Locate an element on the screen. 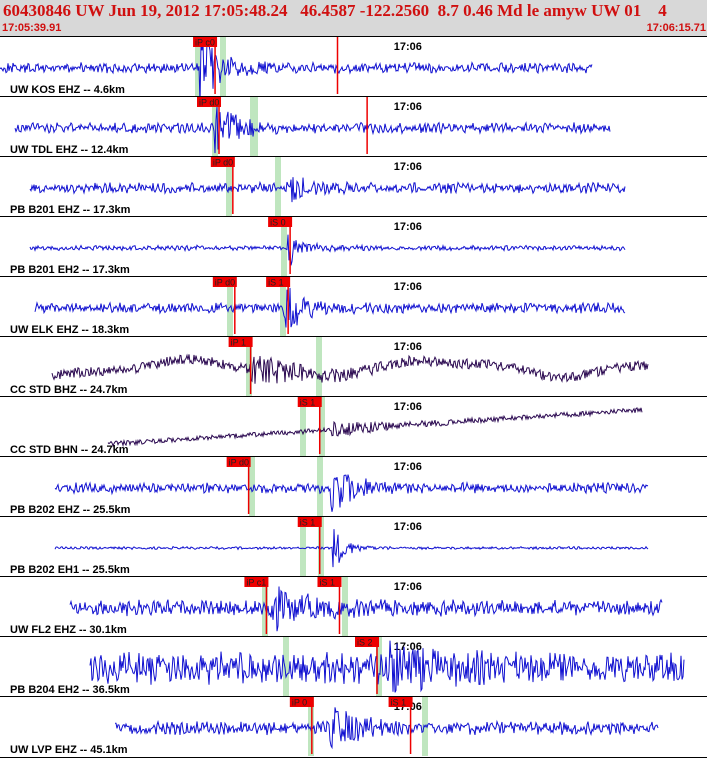 The height and width of the screenshot is (758, 707). trace-row: 17:06 iP 1 CC STD BHZ -- 24.7km is located at coordinates (353, 366).